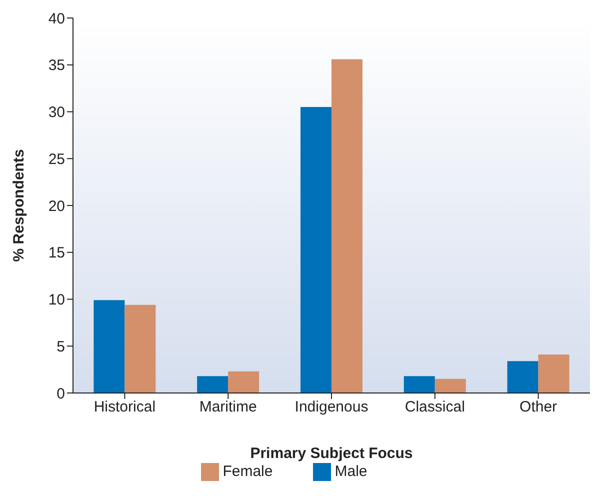 Image resolution: width=608 pixels, height=499 pixels. What do you see at coordinates (247, 471) in the screenshot?
I see `legend-label: Female` at bounding box center [247, 471].